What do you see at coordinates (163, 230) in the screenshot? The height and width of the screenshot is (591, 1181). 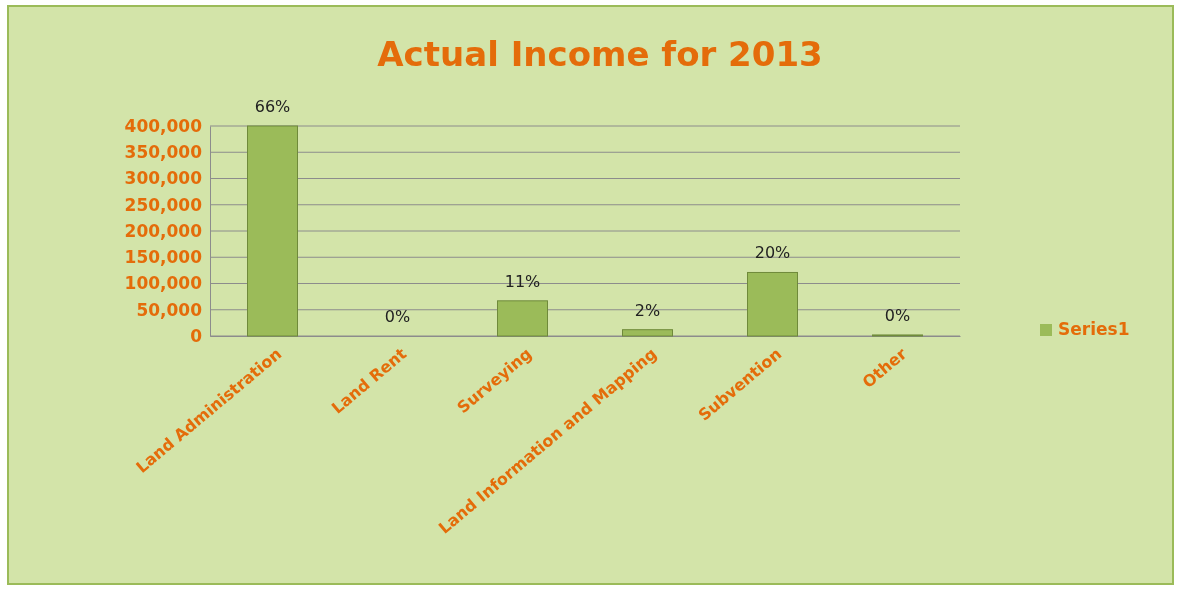 I see `y-tick-label: 200,000` at bounding box center [163, 230].